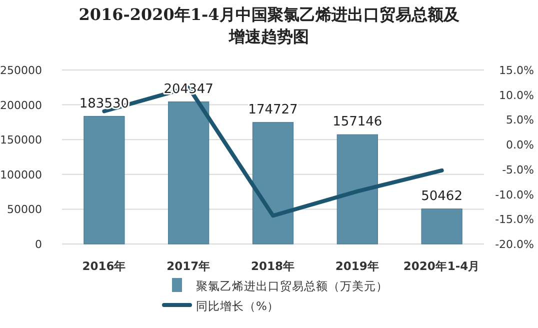 This screenshot has height=328, width=538. I want to click on data-label: 157146, so click(357, 122).